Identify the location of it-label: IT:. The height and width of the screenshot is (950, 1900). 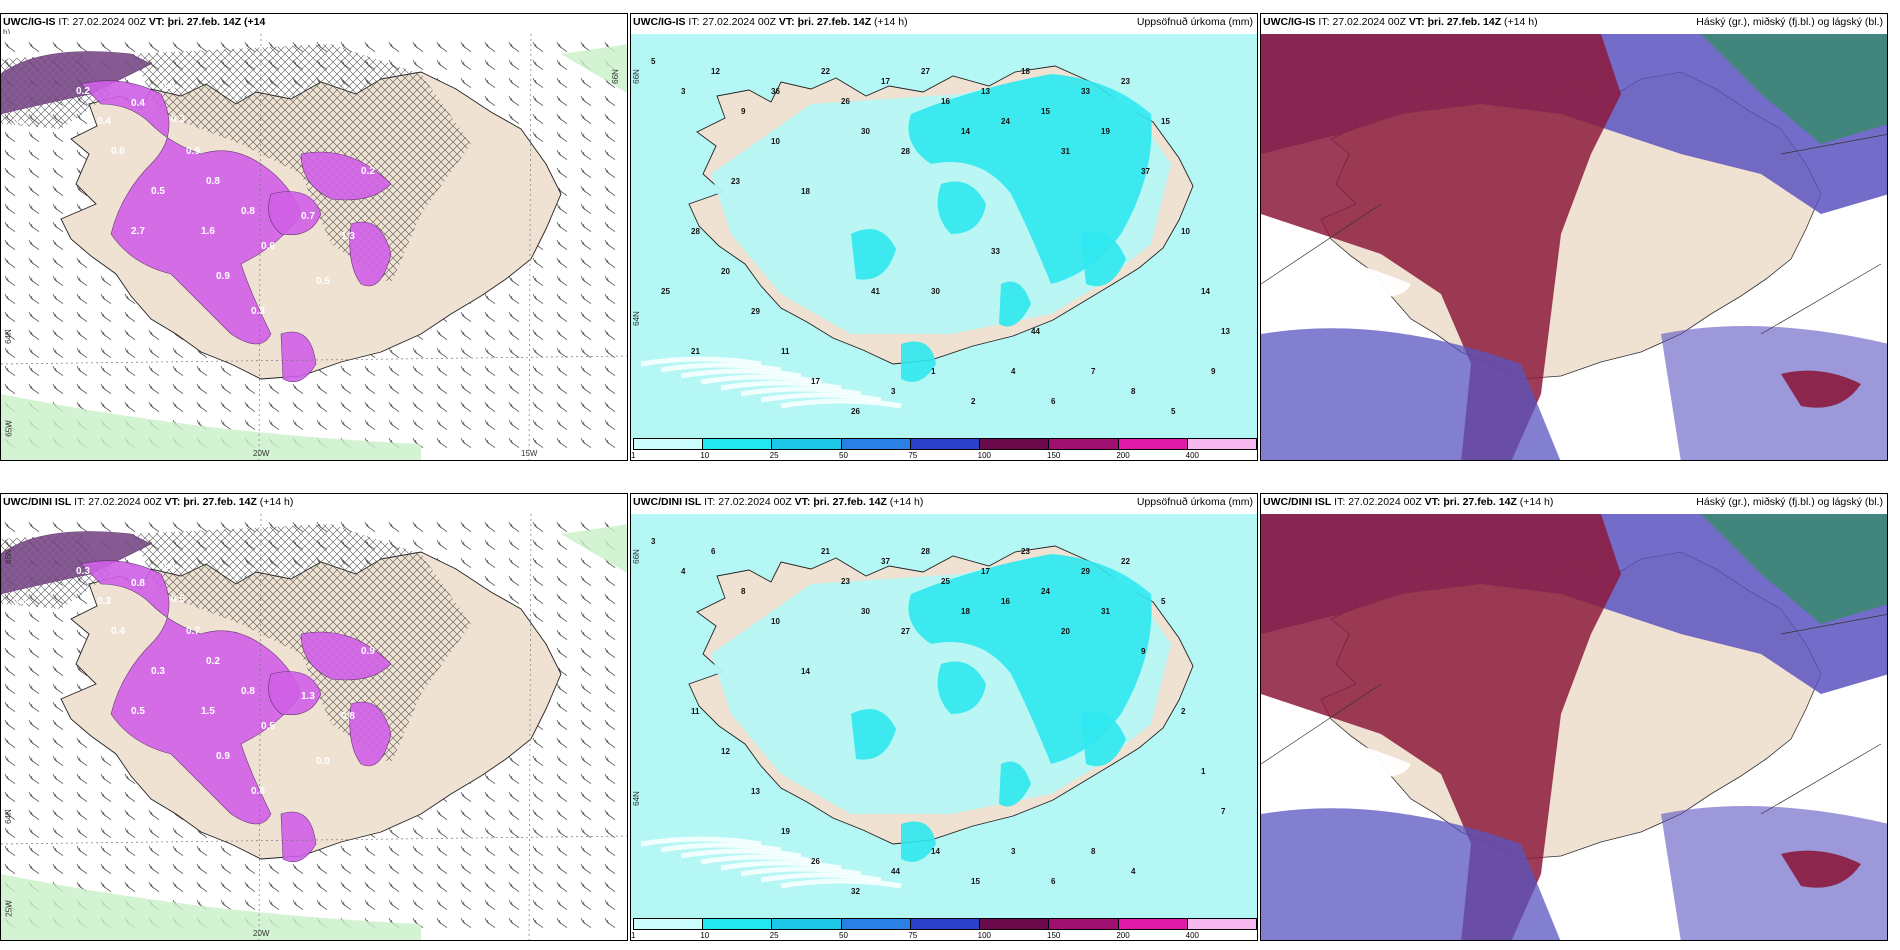
(1324, 22).